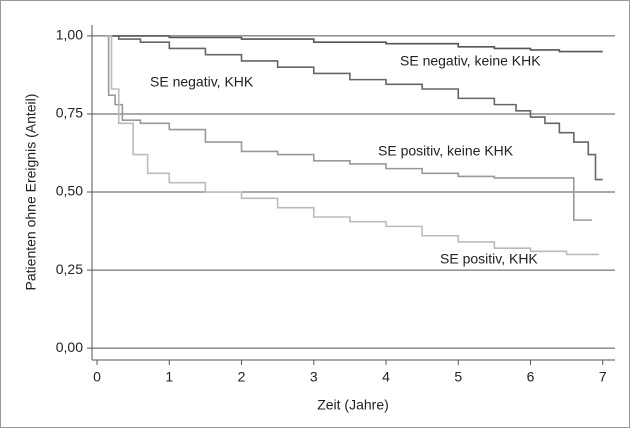  Describe the element at coordinates (242, 377) in the screenshot. I see `x-tick-label: 2` at that location.